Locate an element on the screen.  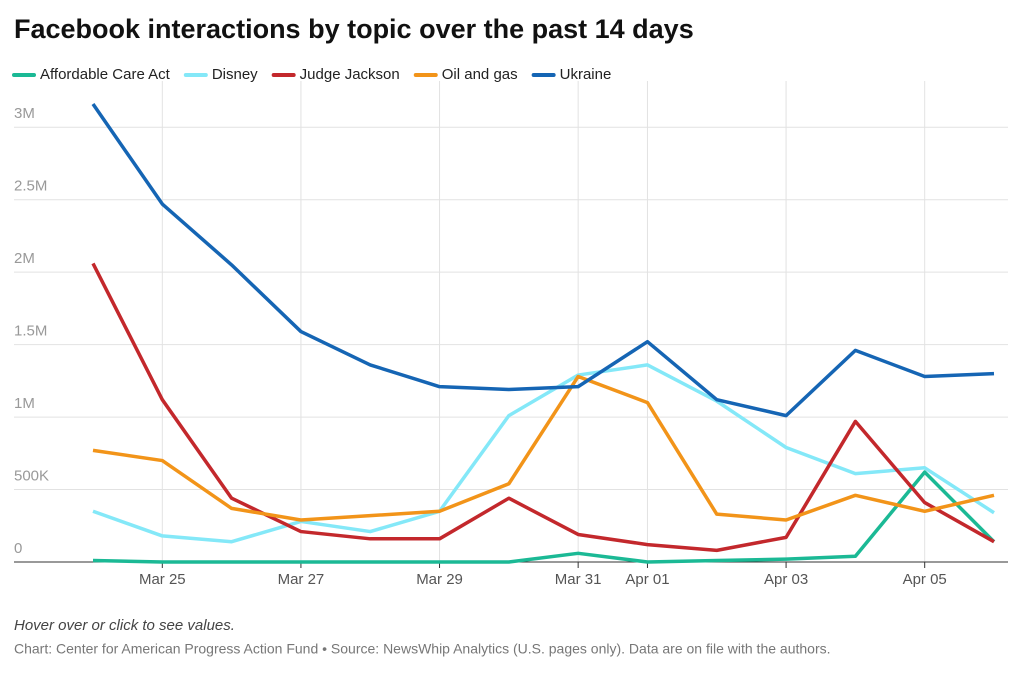
x-tick-label: Mar 31 is located at coordinates (578, 579).